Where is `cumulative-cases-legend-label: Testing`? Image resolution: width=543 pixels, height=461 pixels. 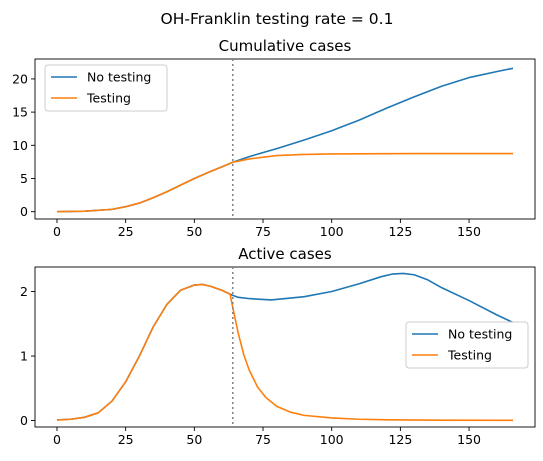 cumulative-cases-legend-label: Testing is located at coordinates (108, 98).